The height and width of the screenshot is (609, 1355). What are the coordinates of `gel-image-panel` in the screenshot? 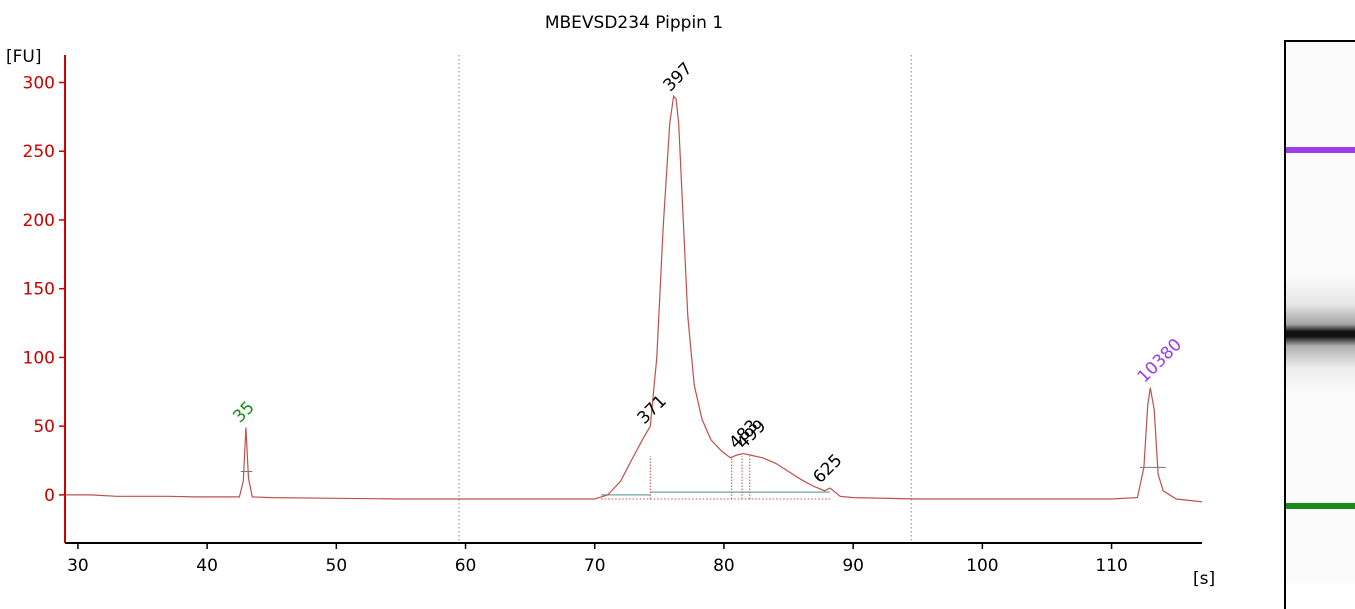 It's located at (1319, 324).